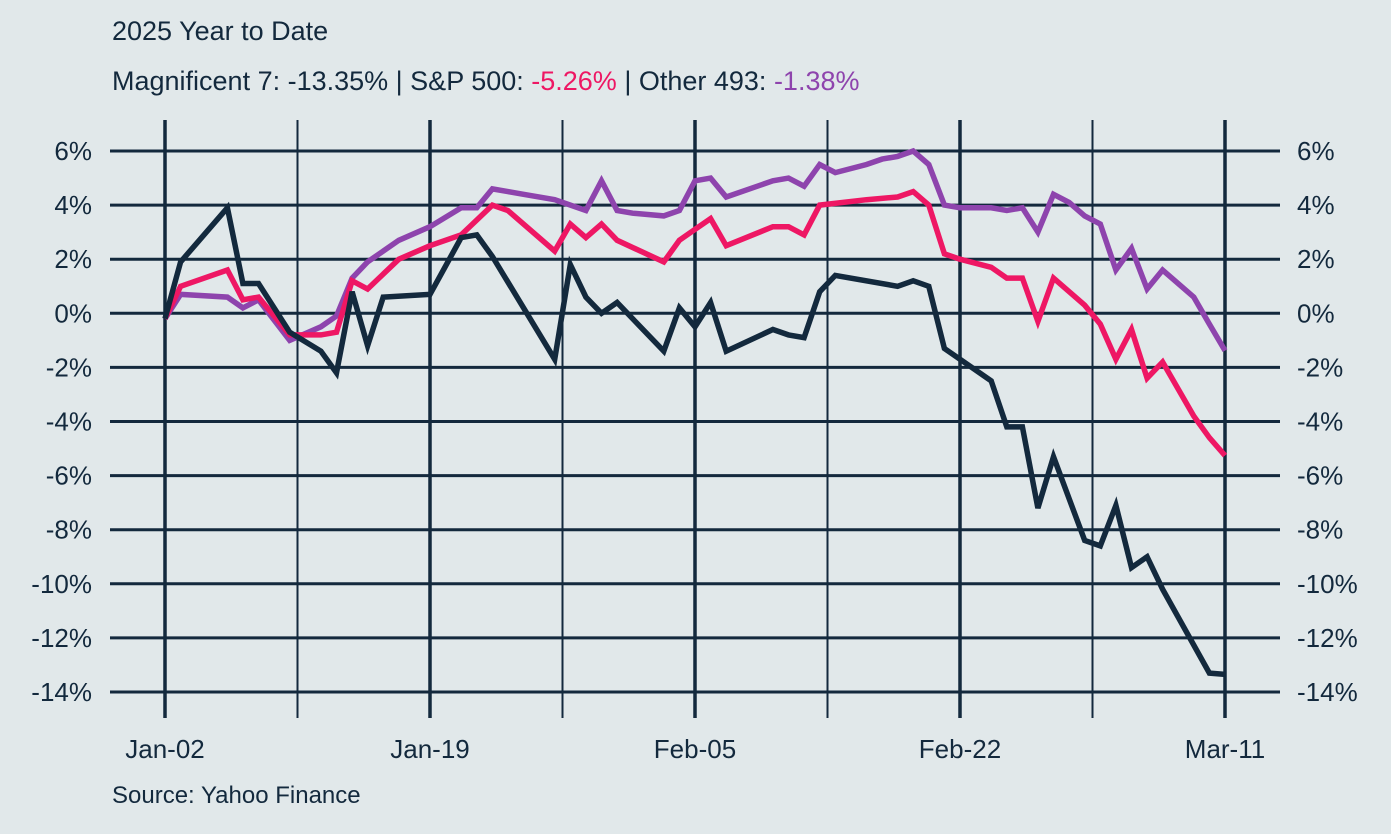 This screenshot has height=834, width=1391. Describe the element at coordinates (69, 422) in the screenshot. I see `y-tick-label-left: -4%` at that location.